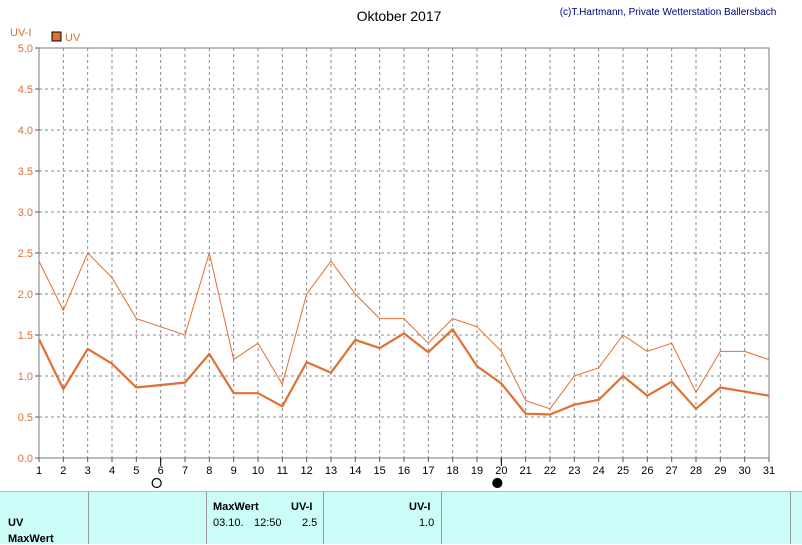  Describe the element at coordinates (599, 471) in the screenshot. I see `x-tick-label: 24` at that location.